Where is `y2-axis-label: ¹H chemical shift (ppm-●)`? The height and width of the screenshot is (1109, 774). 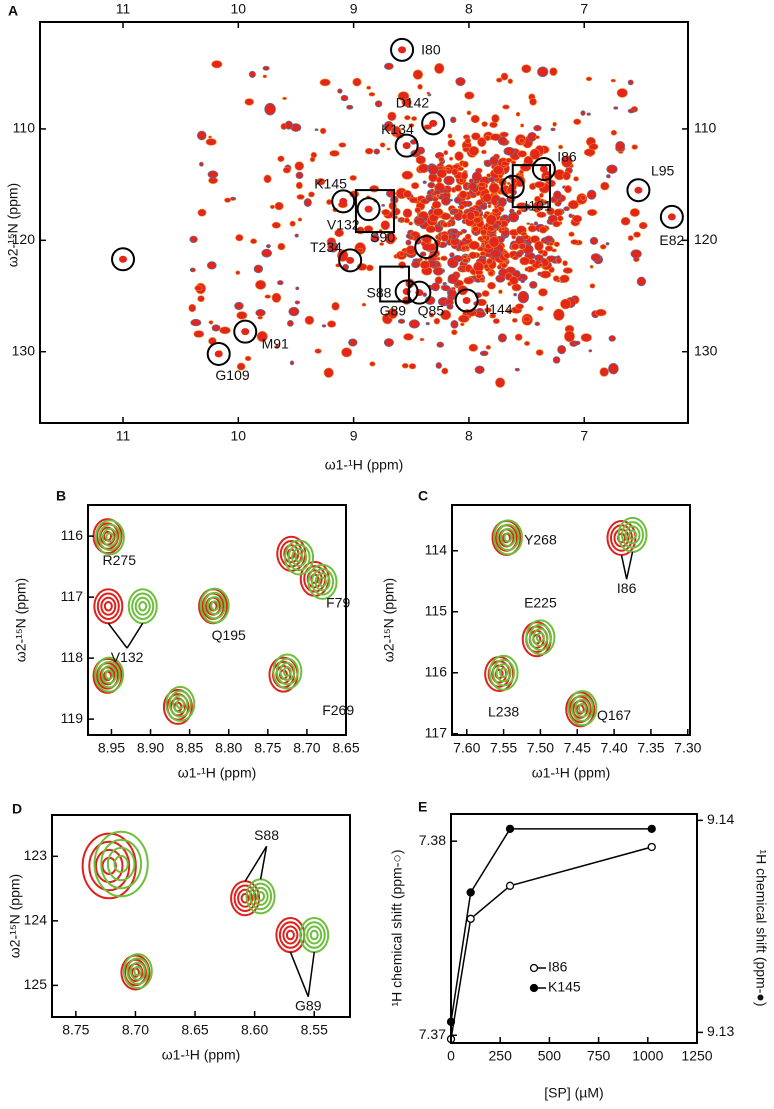
y2-axis-label: ¹H chemical shift (ppm-●) is located at coordinates (761, 927).